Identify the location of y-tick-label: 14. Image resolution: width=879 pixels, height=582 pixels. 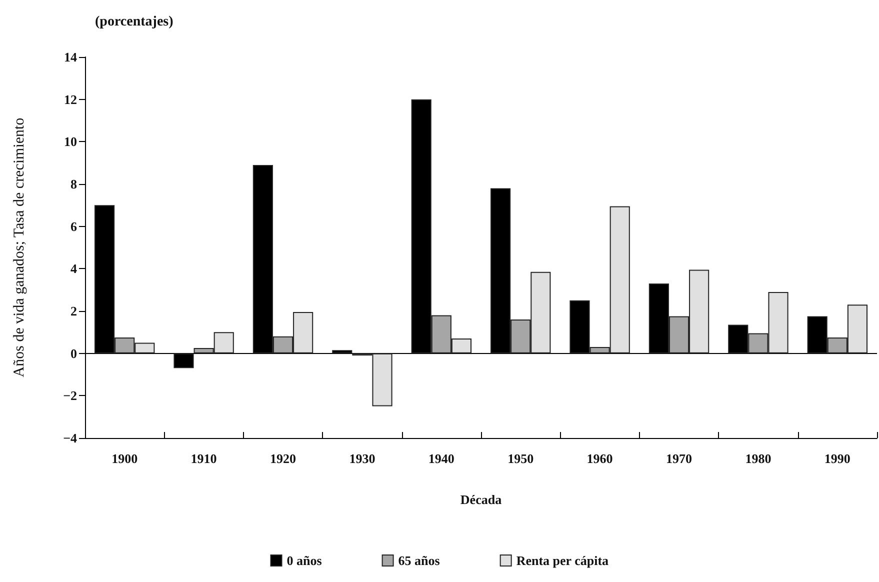
(71, 57).